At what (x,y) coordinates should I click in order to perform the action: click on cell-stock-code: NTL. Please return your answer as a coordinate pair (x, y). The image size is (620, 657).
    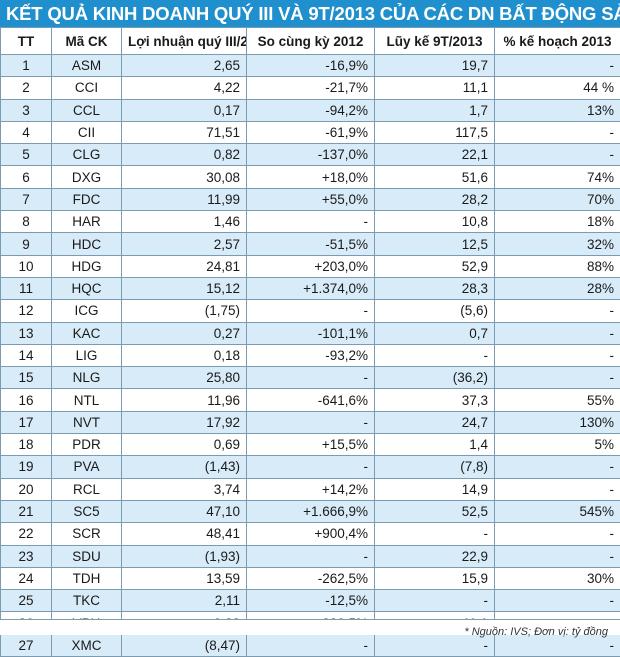
    Looking at the image, I should click on (87, 400).